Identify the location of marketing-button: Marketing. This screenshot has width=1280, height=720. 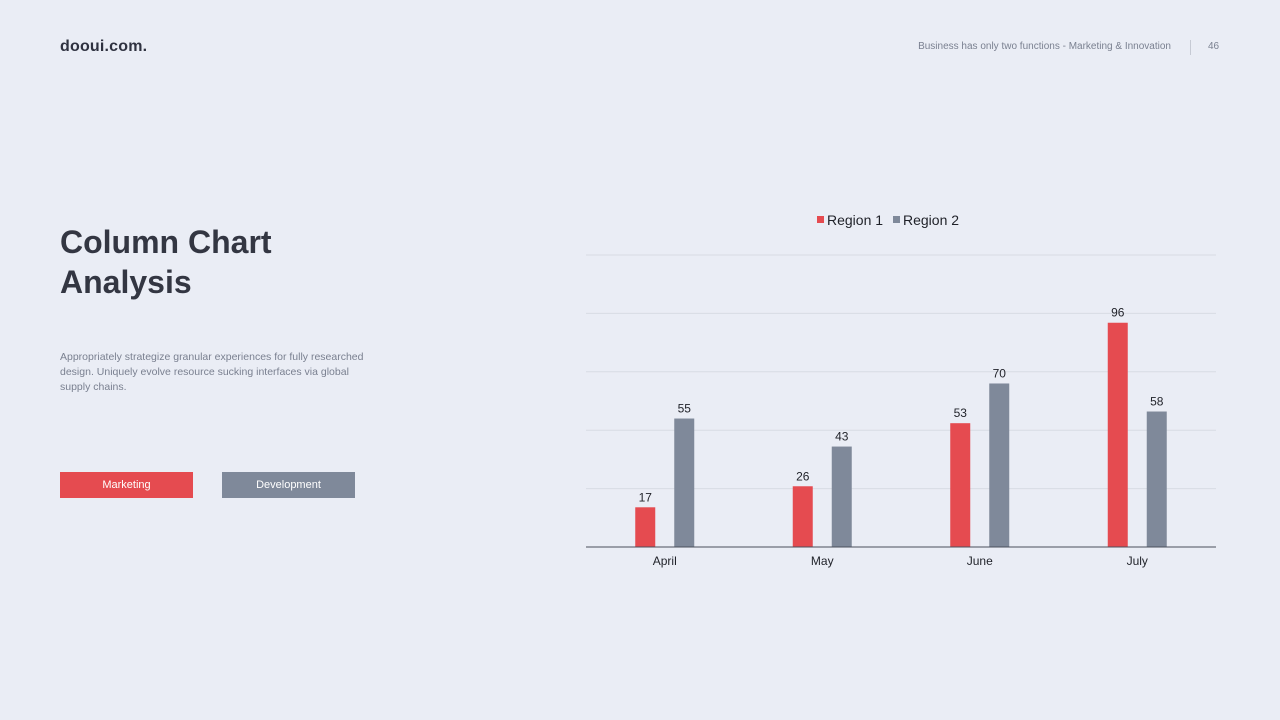
(126, 485).